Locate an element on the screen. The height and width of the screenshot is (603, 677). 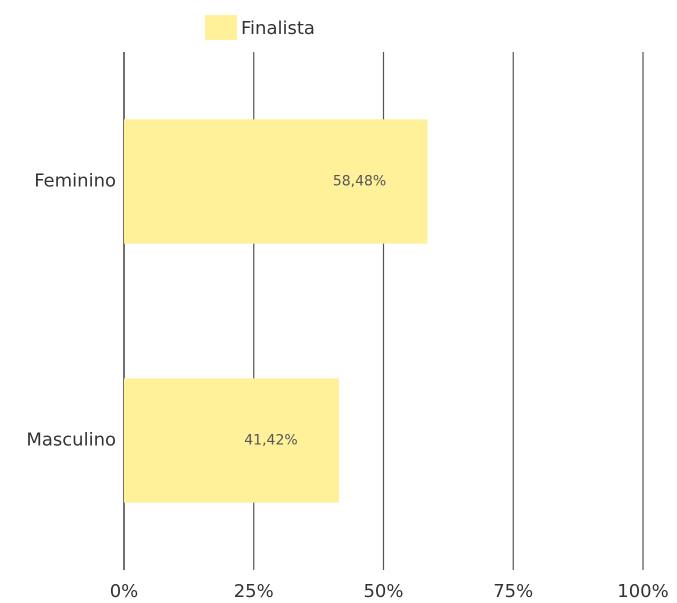
legend-label: Finalista is located at coordinates (278, 28).